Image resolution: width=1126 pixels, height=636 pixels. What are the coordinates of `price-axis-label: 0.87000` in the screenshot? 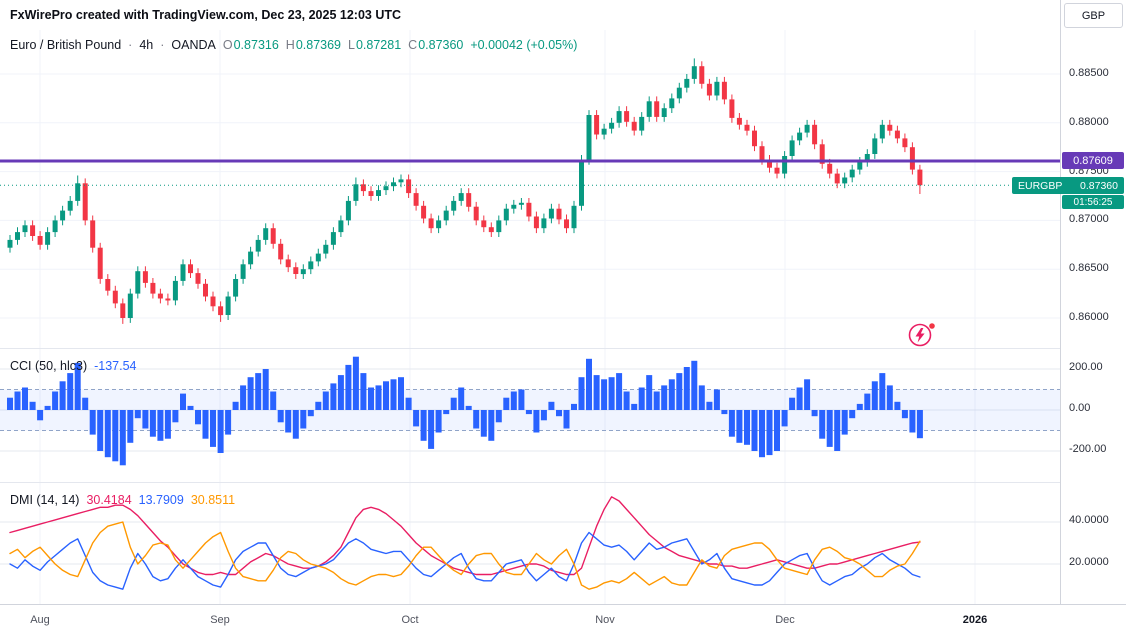 It's located at (1089, 219).